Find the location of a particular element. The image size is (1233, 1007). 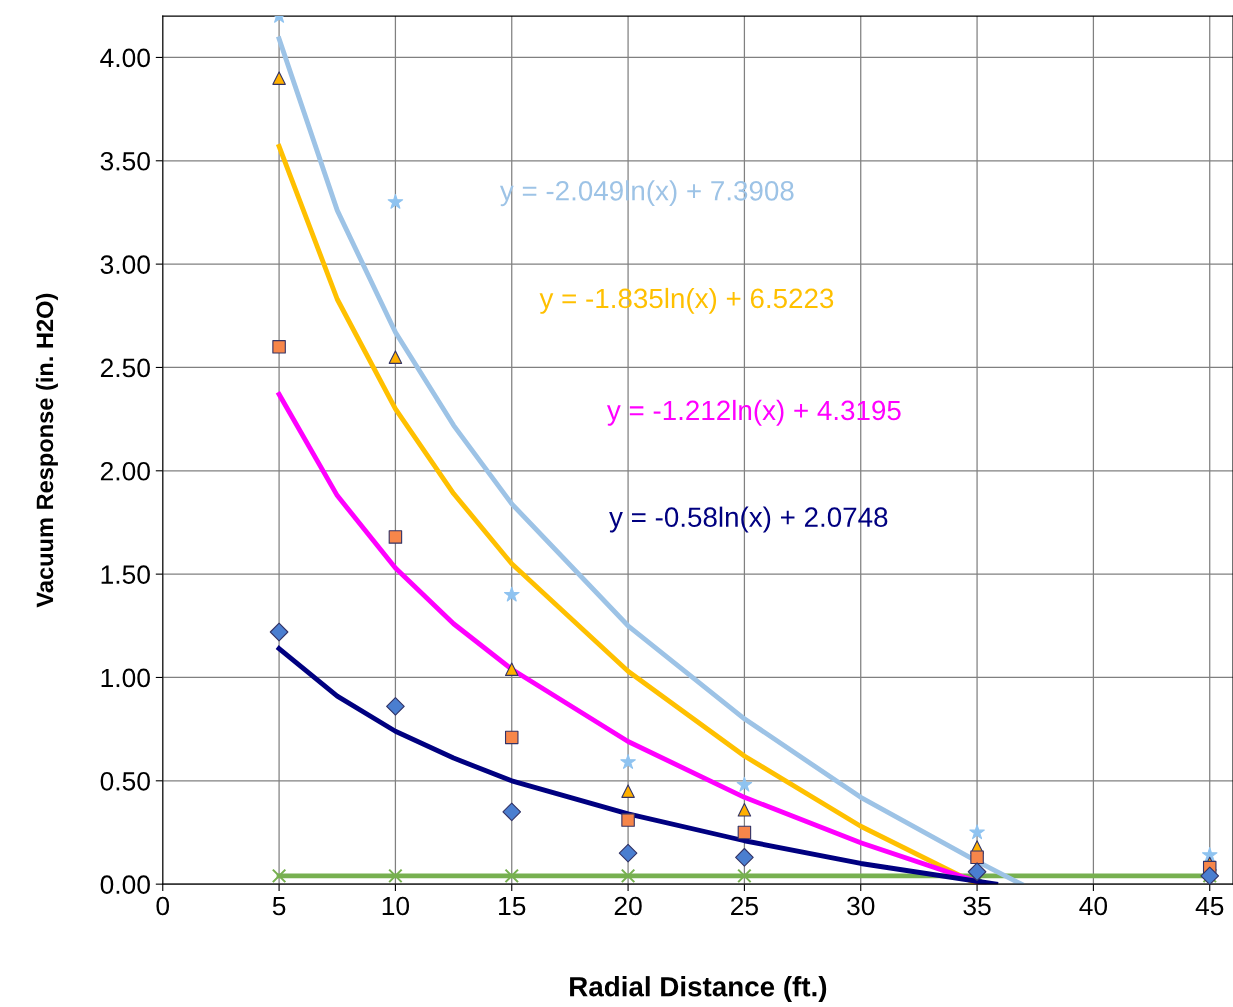

y-tick-label: 1.00 is located at coordinates (125, 678).